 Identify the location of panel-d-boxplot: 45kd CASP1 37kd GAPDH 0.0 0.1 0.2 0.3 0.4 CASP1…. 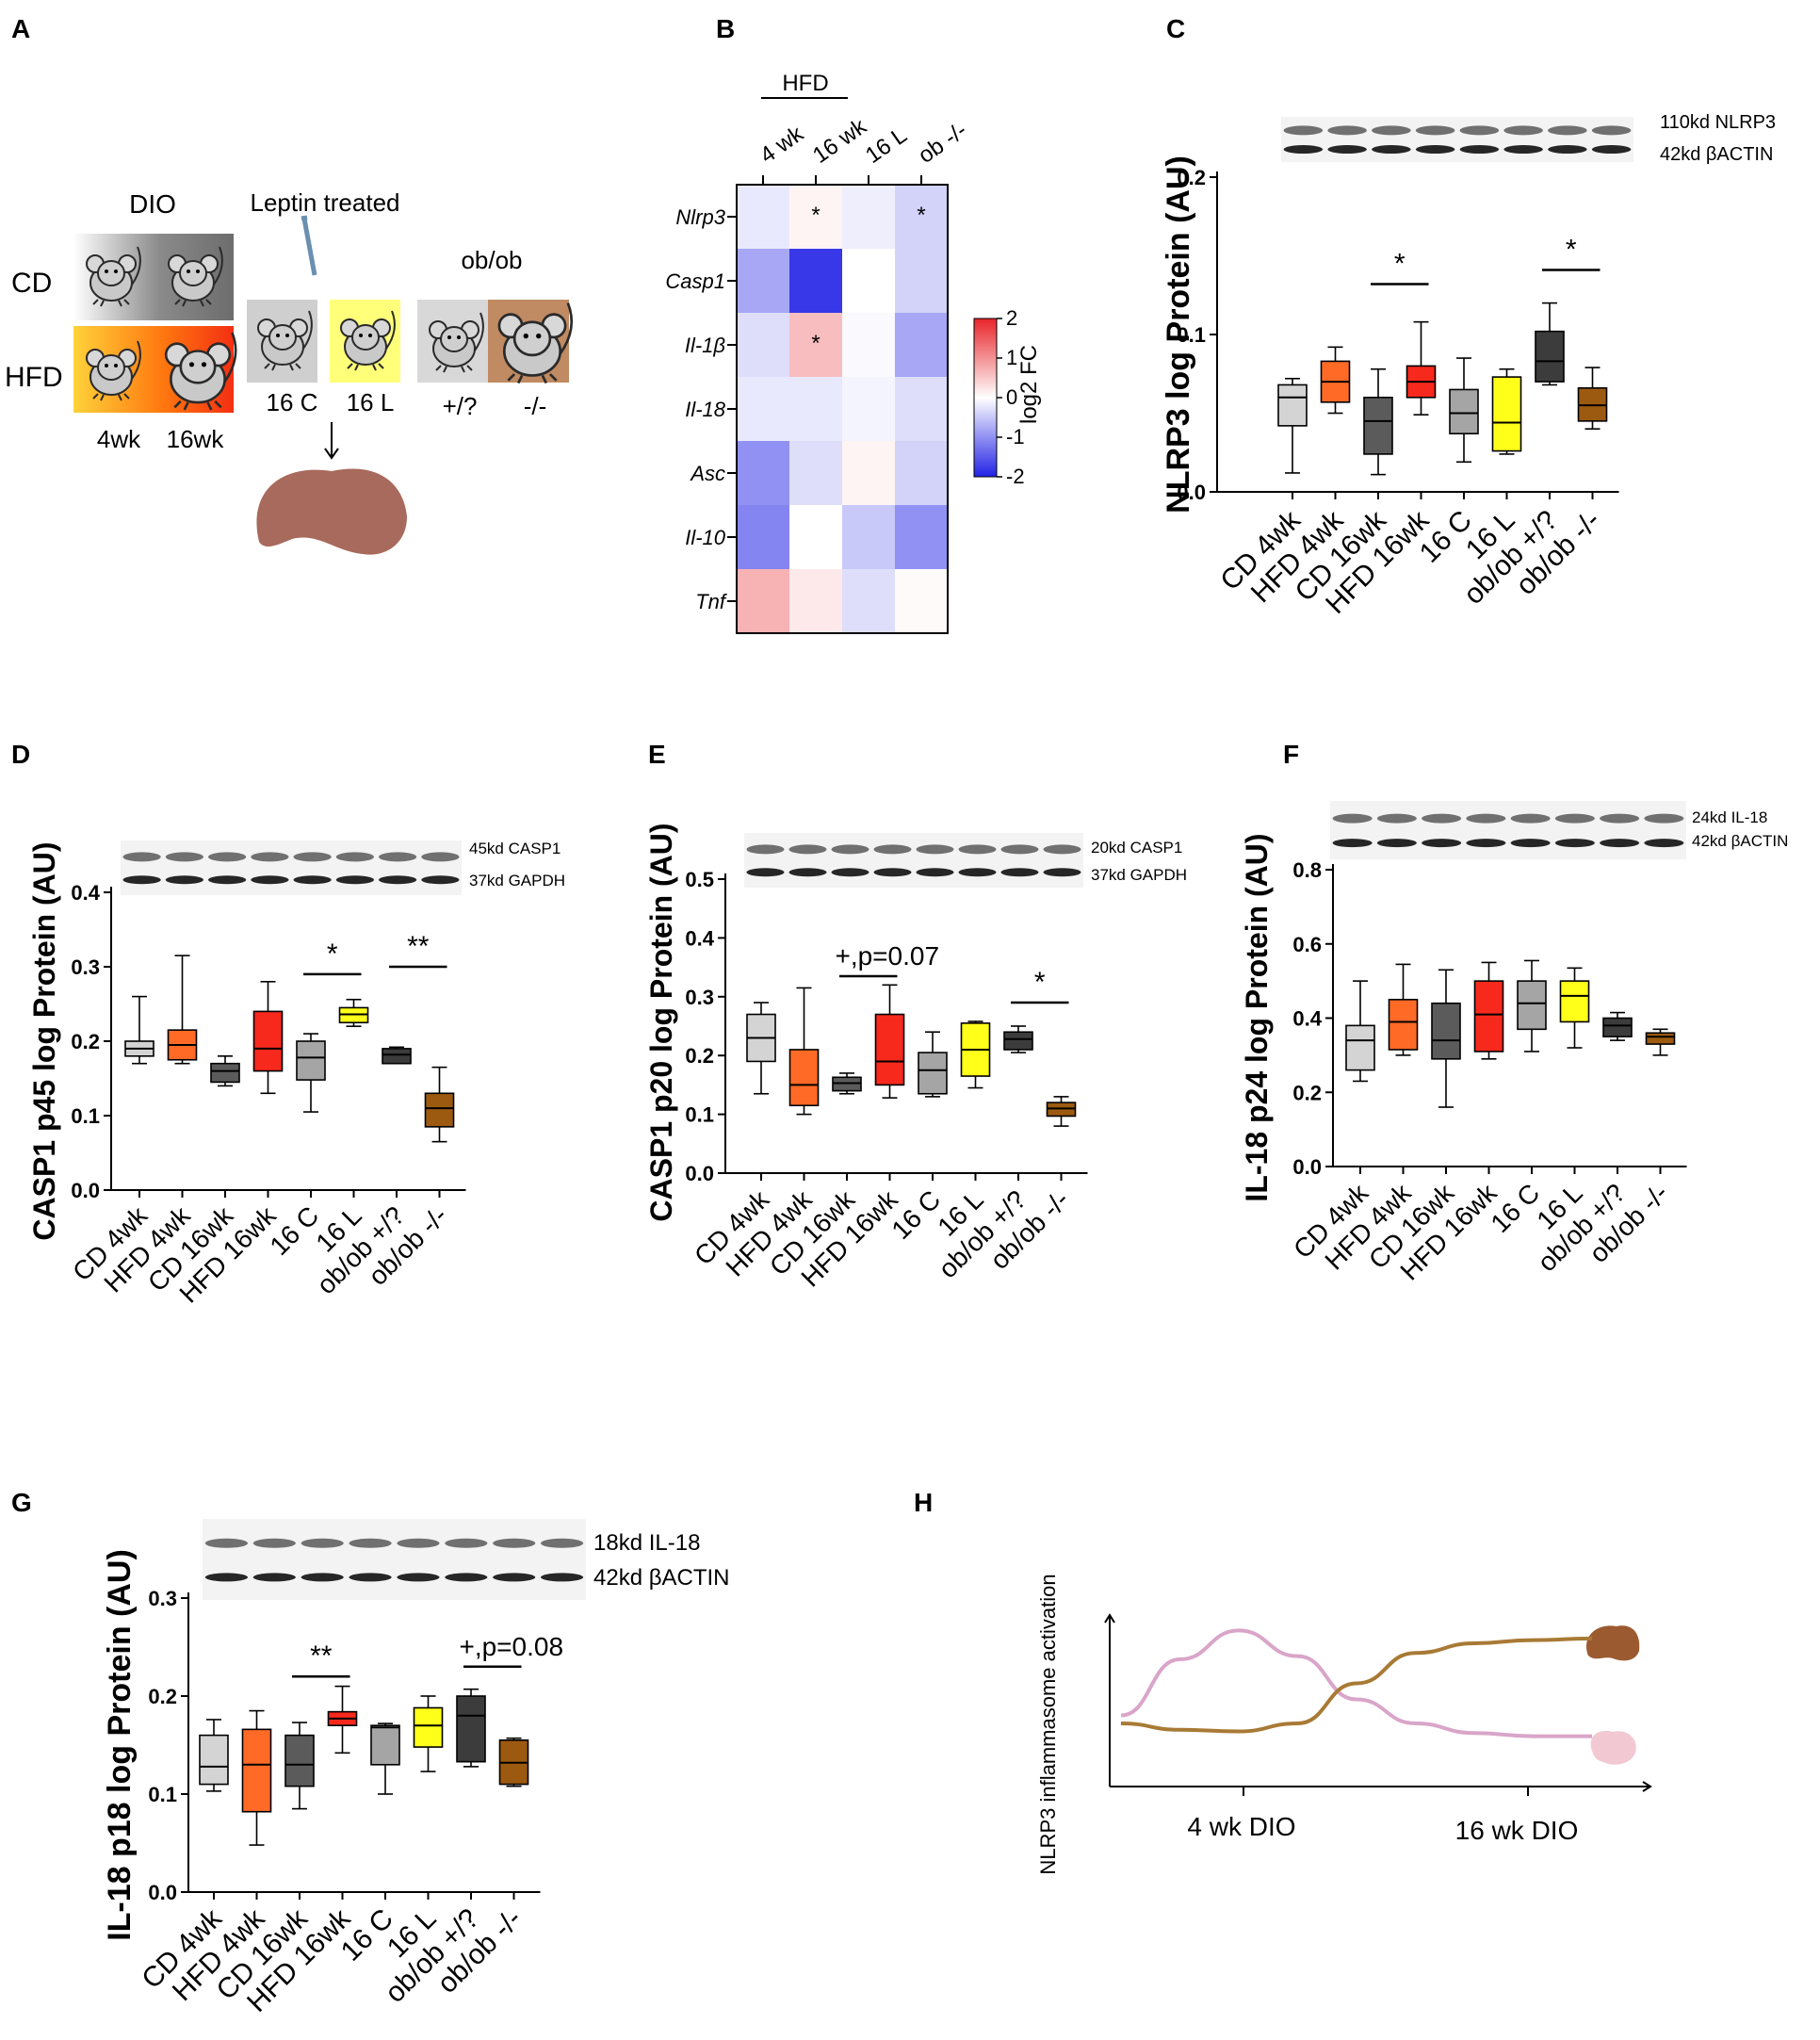
(296, 1075).